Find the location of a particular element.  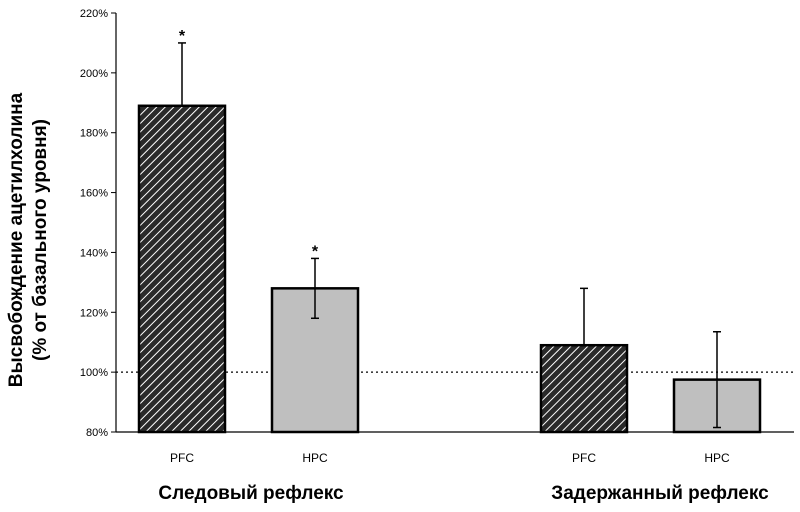

y-tick-label: 140% is located at coordinates (94, 253).